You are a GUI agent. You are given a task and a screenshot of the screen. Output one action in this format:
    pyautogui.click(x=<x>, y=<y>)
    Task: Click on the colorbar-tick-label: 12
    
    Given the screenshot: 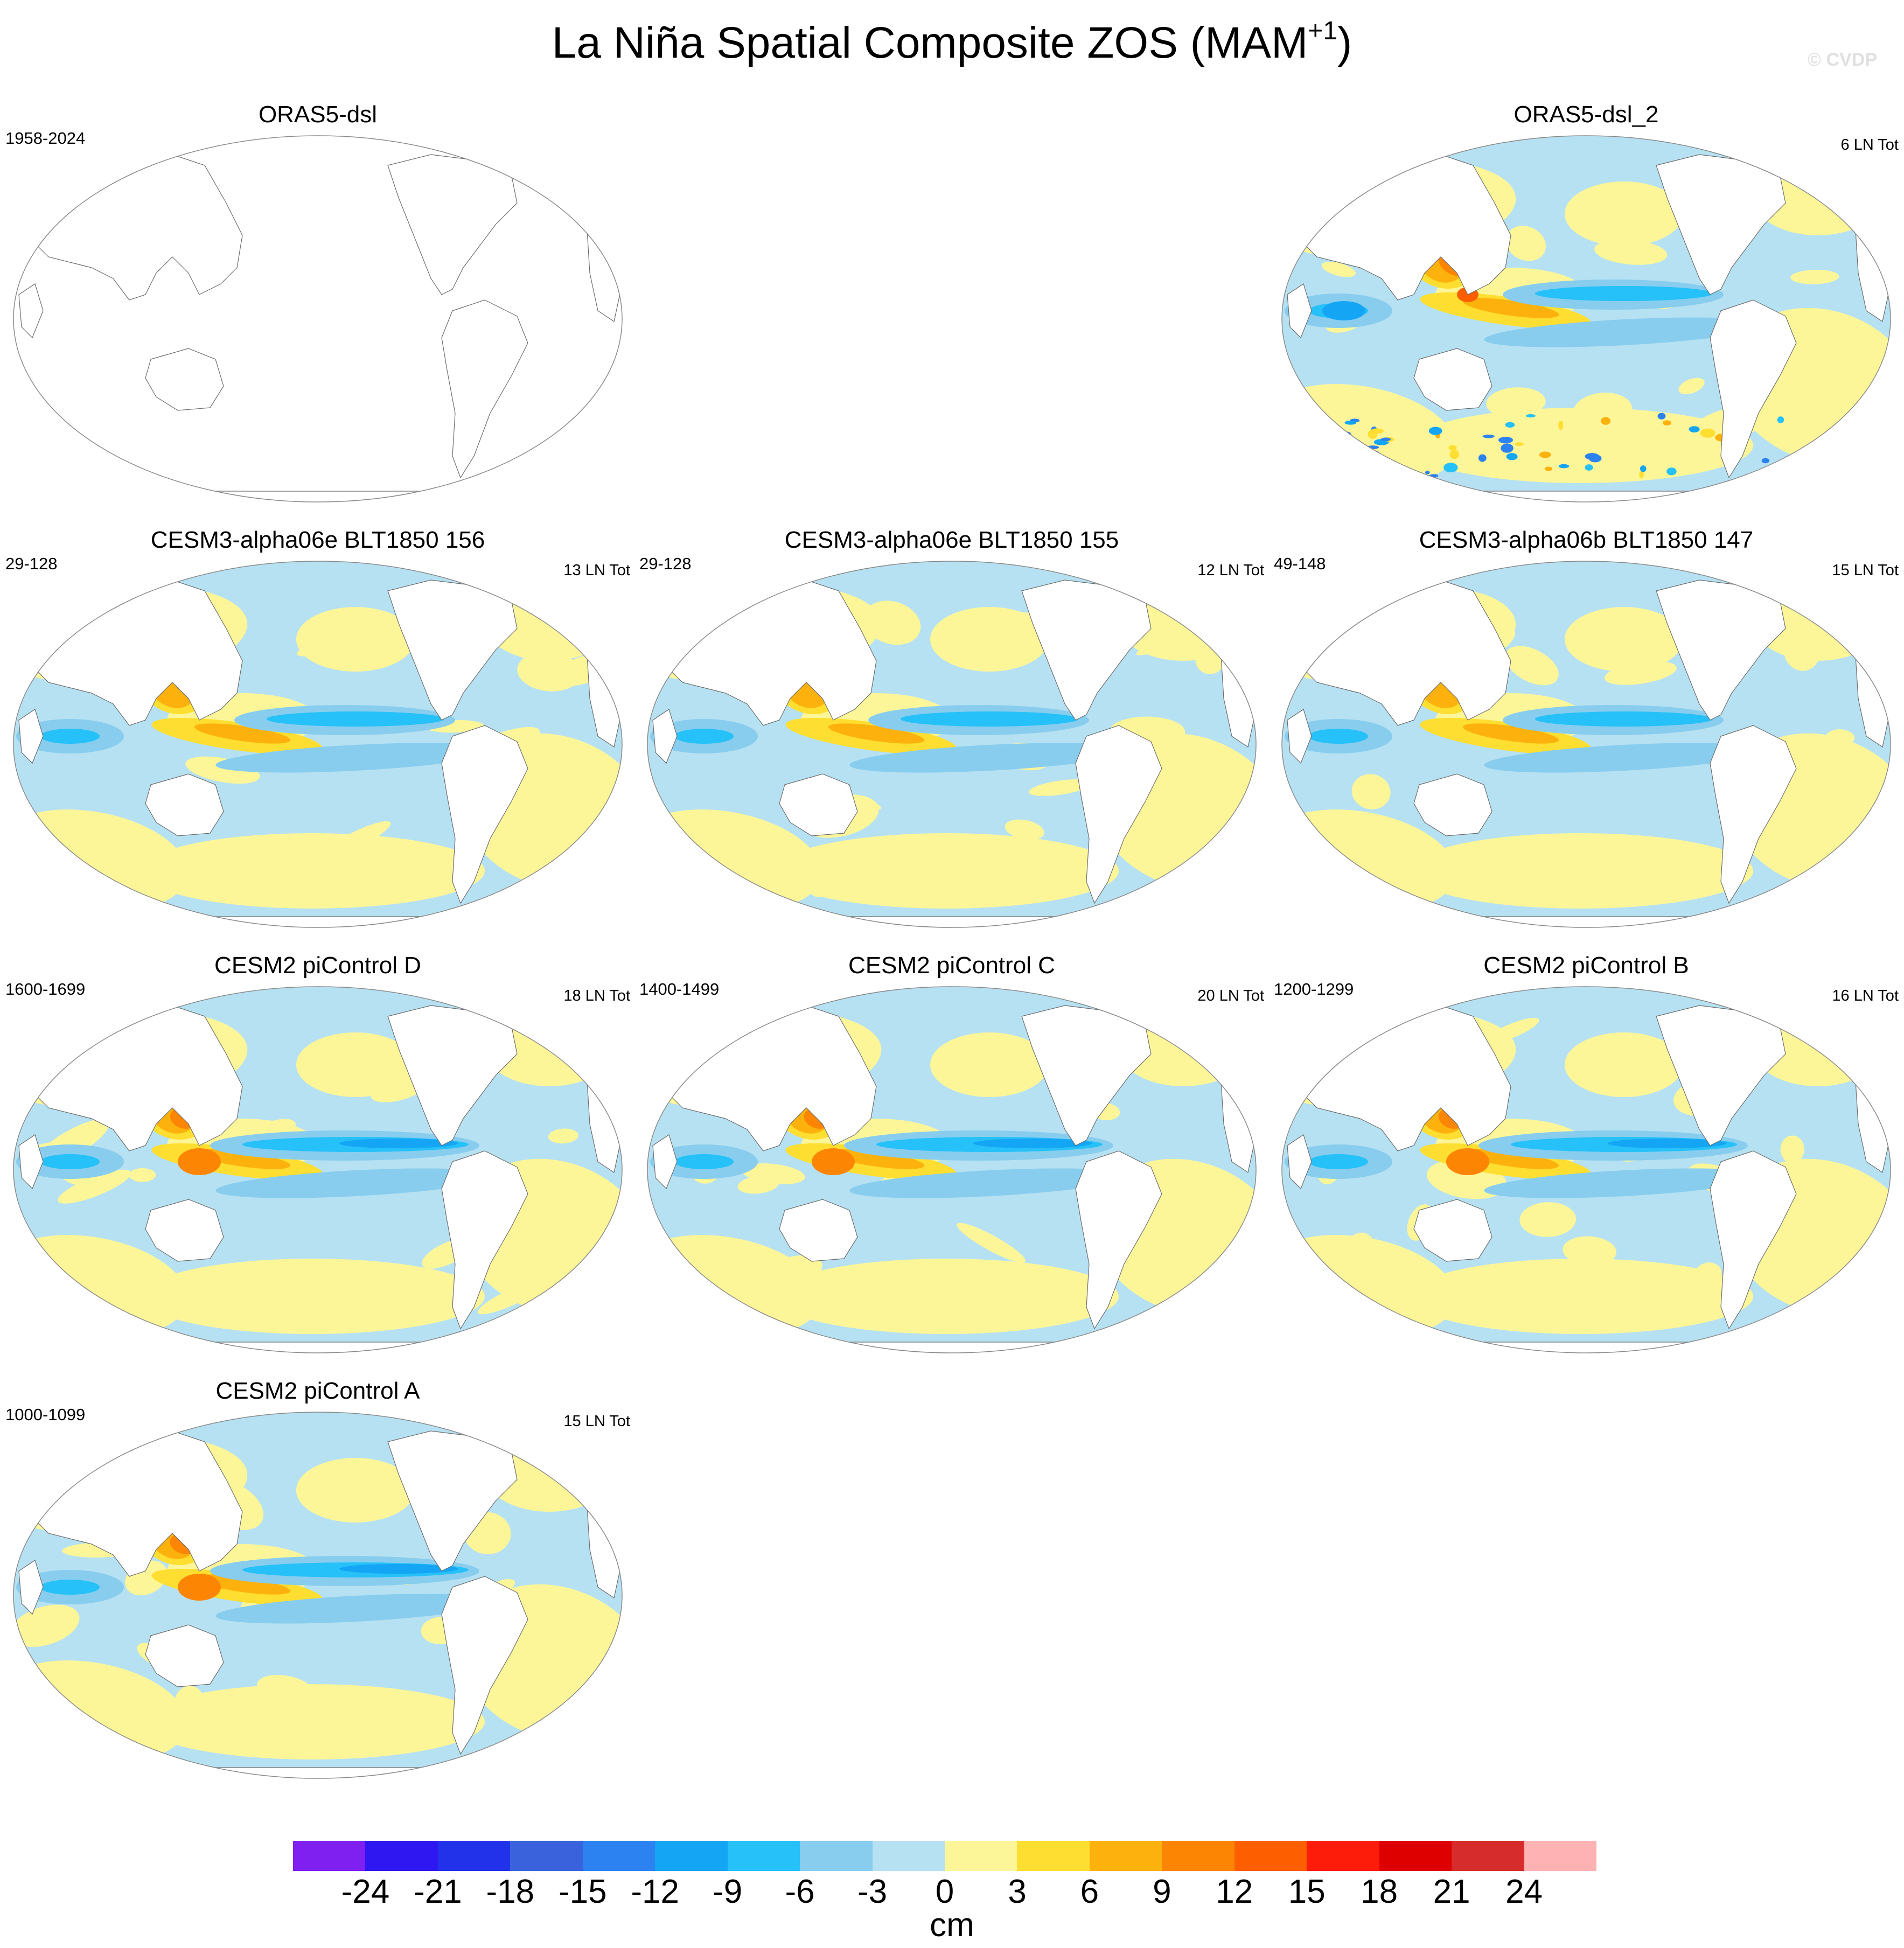 What is the action you would take?
    pyautogui.click(x=1234, y=1891)
    